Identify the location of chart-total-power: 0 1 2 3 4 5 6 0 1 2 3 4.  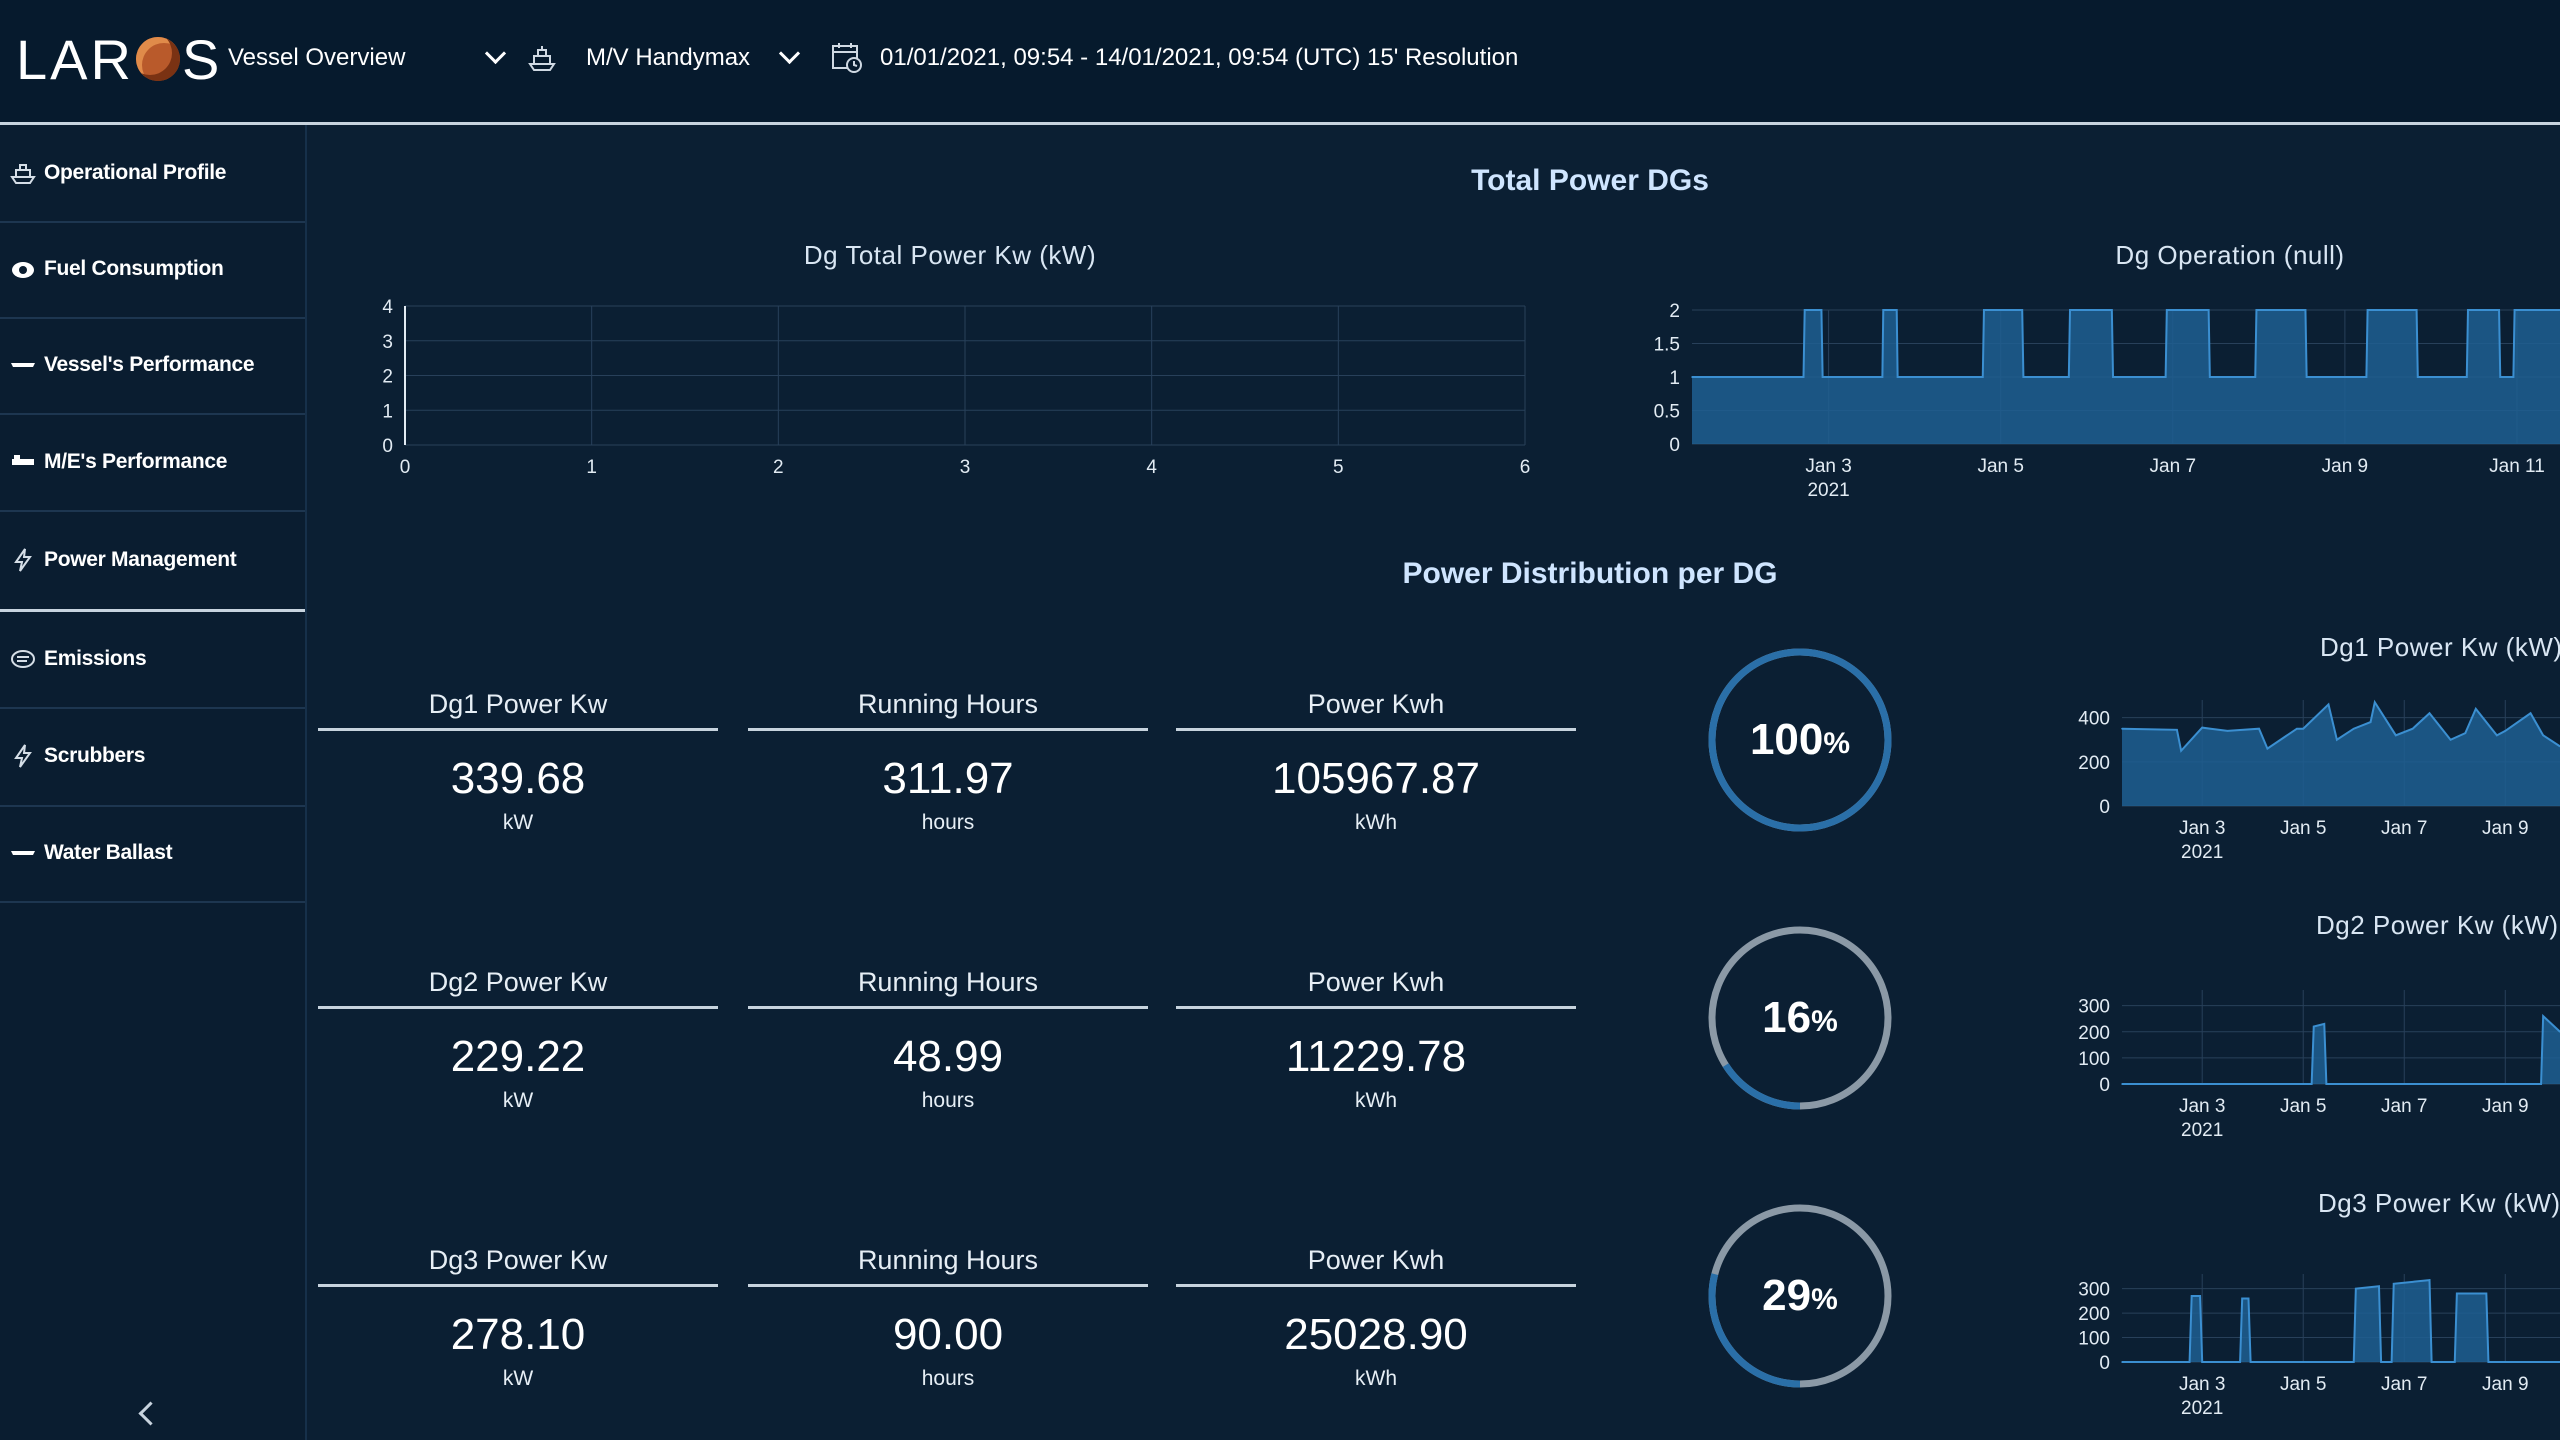
(956, 387).